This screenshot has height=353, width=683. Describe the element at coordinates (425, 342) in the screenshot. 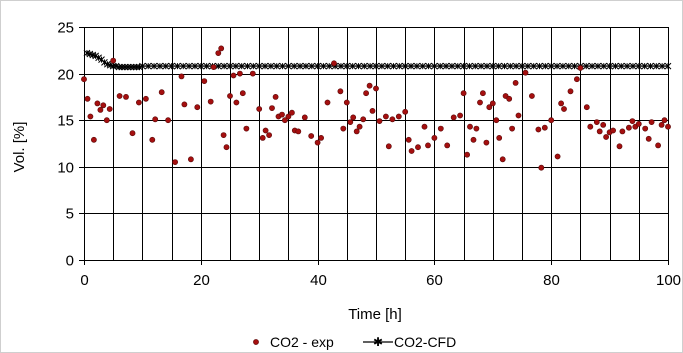

I see `legend-label-co2-cfd: CO2-CFD` at that location.